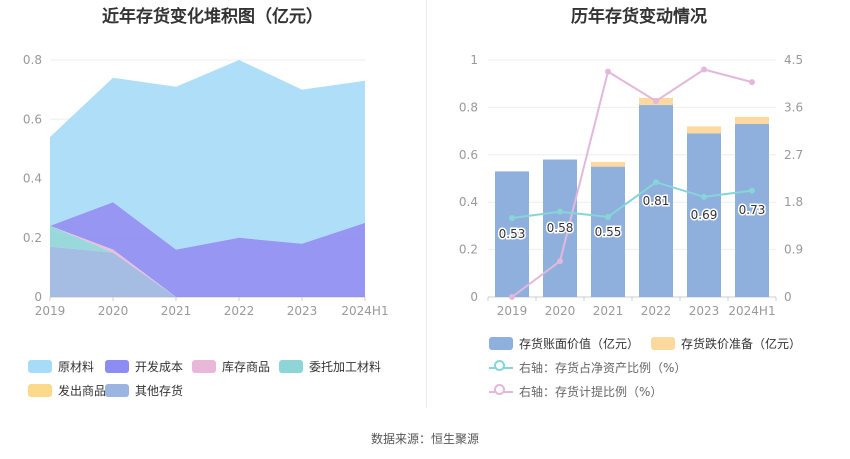 This screenshot has width=850, height=459. What do you see at coordinates (591, 392) in the screenshot?
I see `legend-label: 右轴：存货计提比例（%）` at bounding box center [591, 392].